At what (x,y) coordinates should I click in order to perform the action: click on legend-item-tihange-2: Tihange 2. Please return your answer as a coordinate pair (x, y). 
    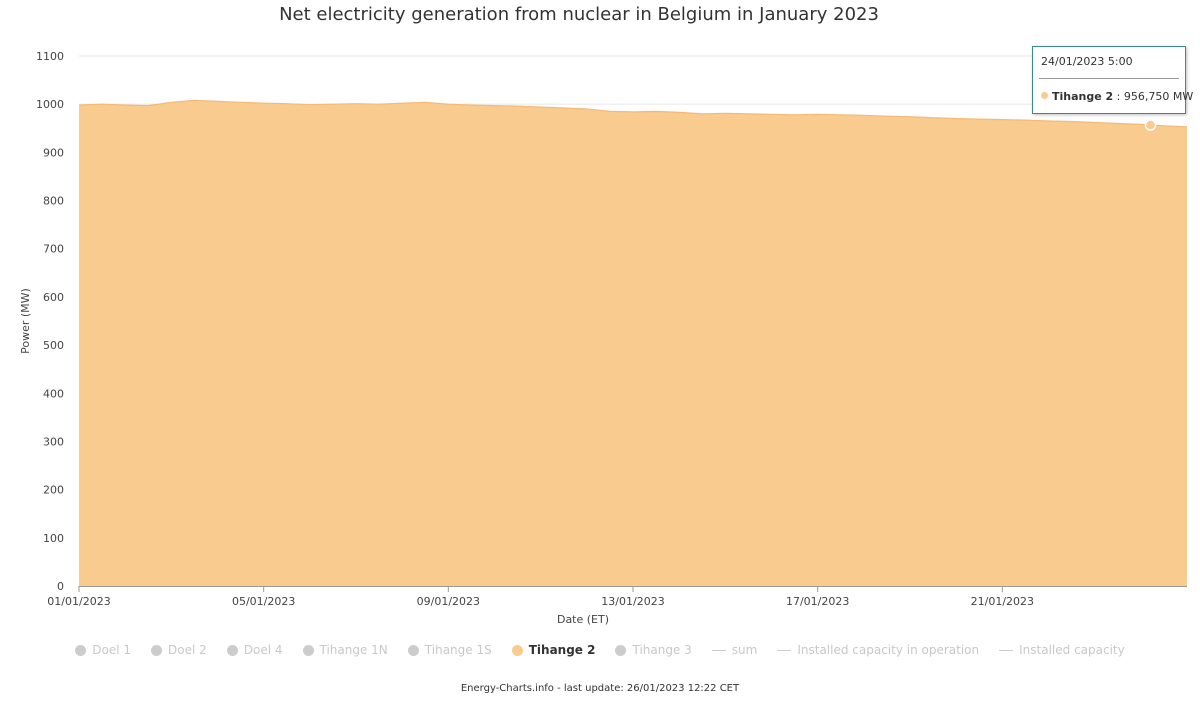
    Looking at the image, I should click on (553, 650).